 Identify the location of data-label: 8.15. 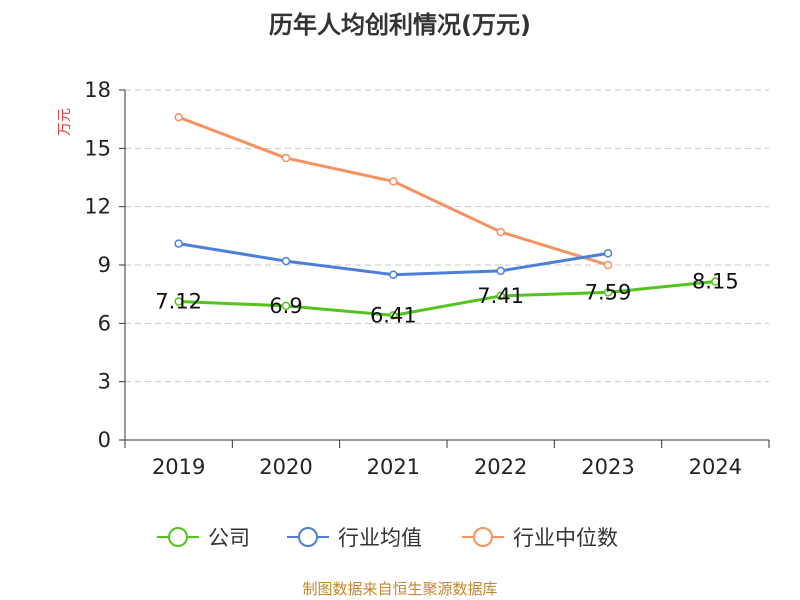
(715, 282).